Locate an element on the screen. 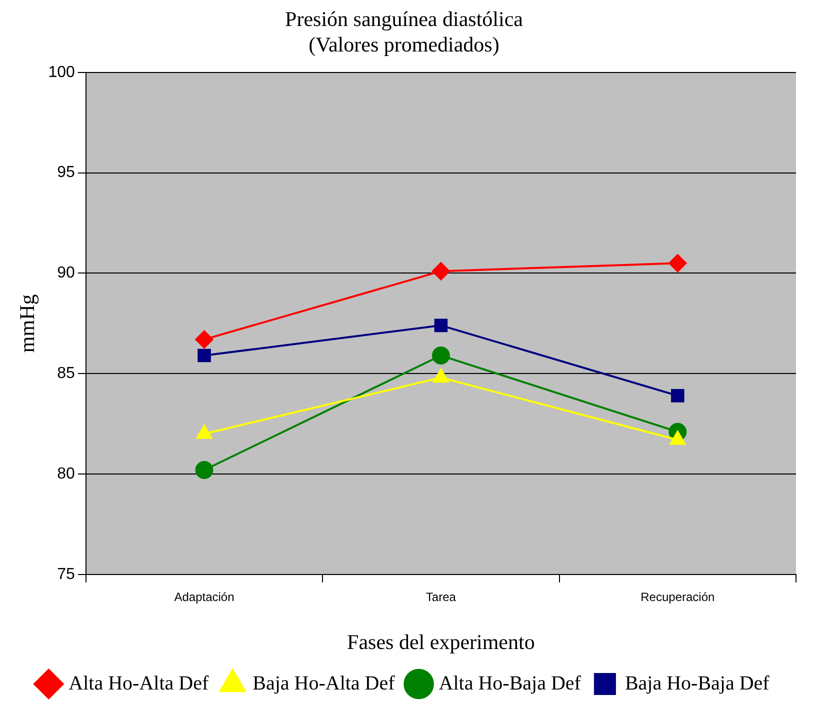  y-tick-label: 80 is located at coordinates (66, 473).